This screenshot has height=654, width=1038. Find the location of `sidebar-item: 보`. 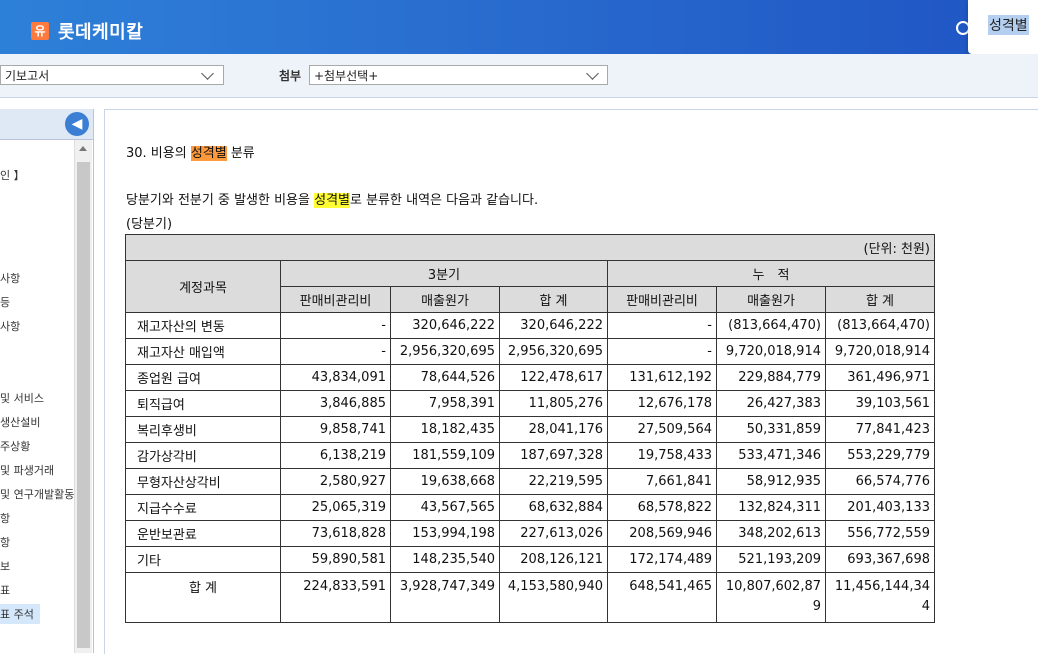

sidebar-item: 보 is located at coordinates (5, 566).